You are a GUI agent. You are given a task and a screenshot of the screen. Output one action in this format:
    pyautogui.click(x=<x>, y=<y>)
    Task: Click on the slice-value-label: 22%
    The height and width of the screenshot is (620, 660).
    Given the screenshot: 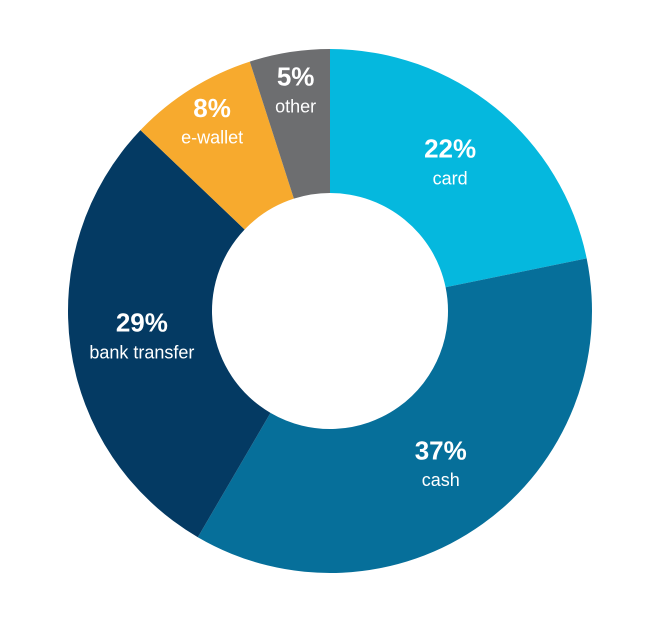 What is the action you would take?
    pyautogui.click(x=450, y=149)
    